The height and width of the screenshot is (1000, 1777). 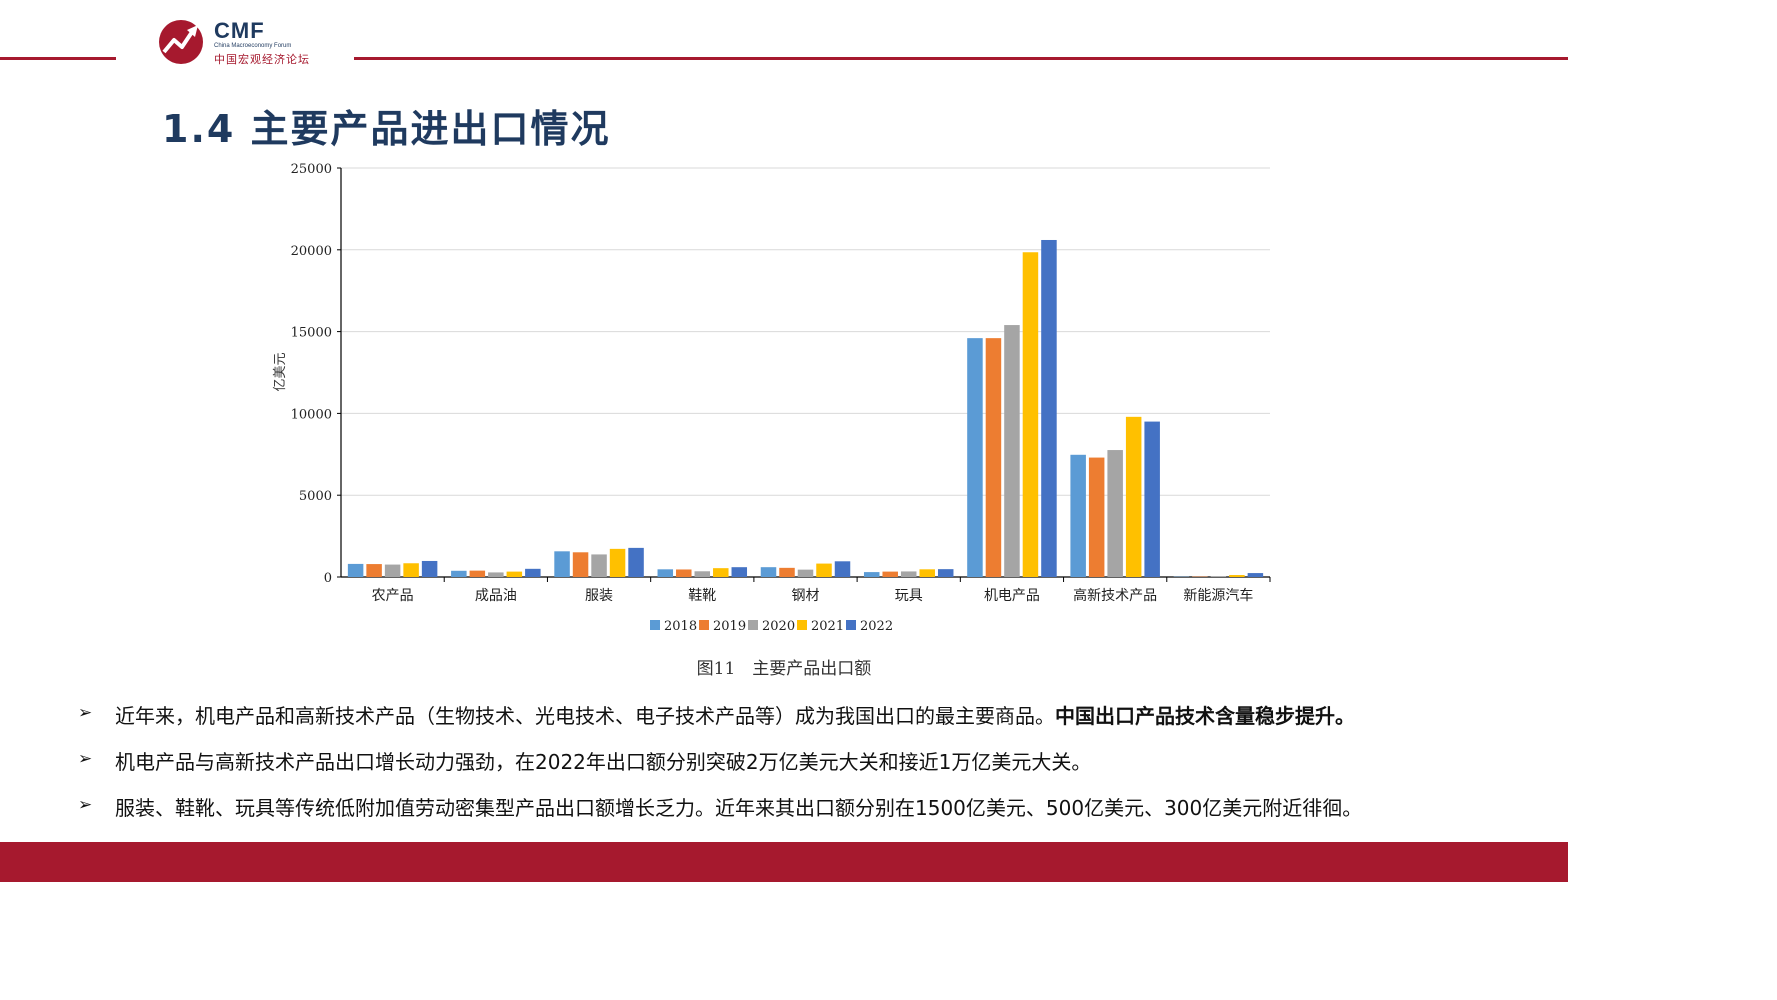 What do you see at coordinates (784, 862) in the screenshot?
I see `footer-bar` at bounding box center [784, 862].